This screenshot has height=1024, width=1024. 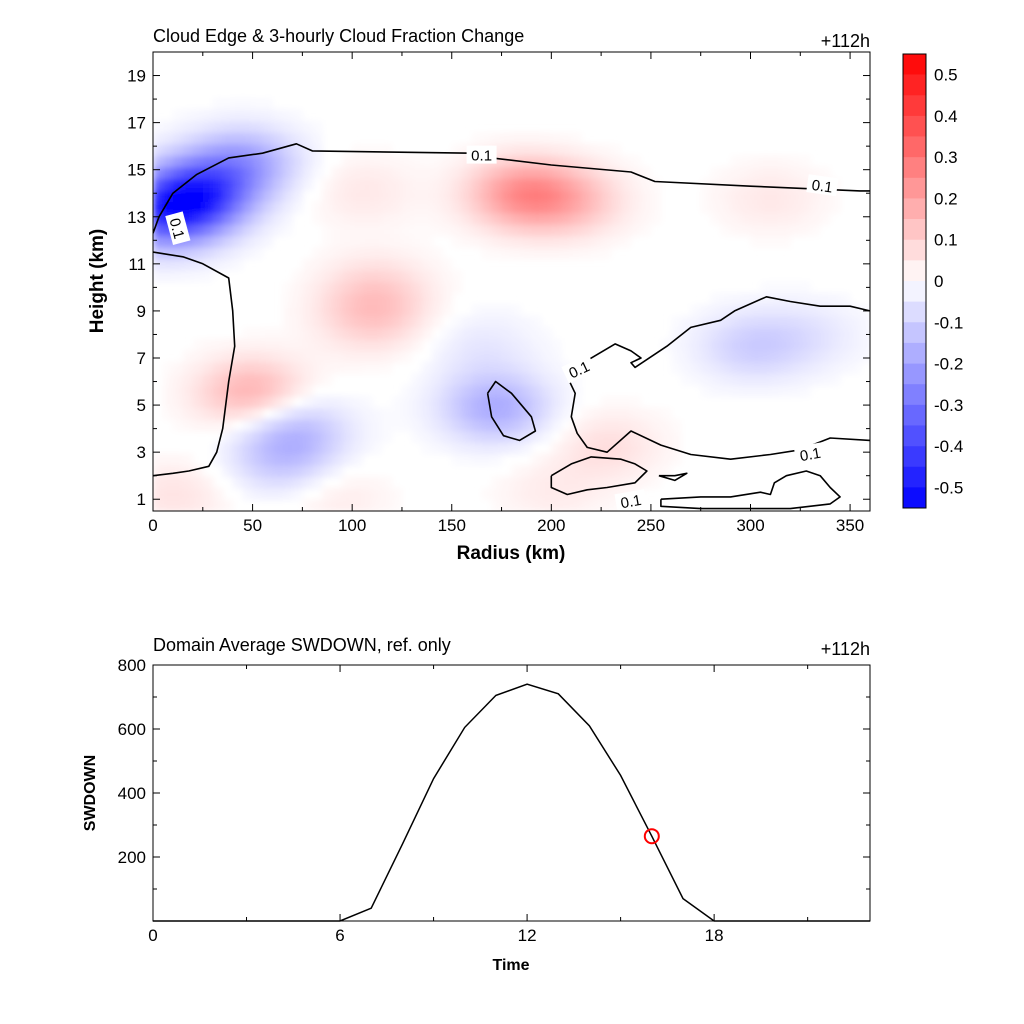 I want to click on colorbar-tick-label: 0.5, so click(x=946, y=75).